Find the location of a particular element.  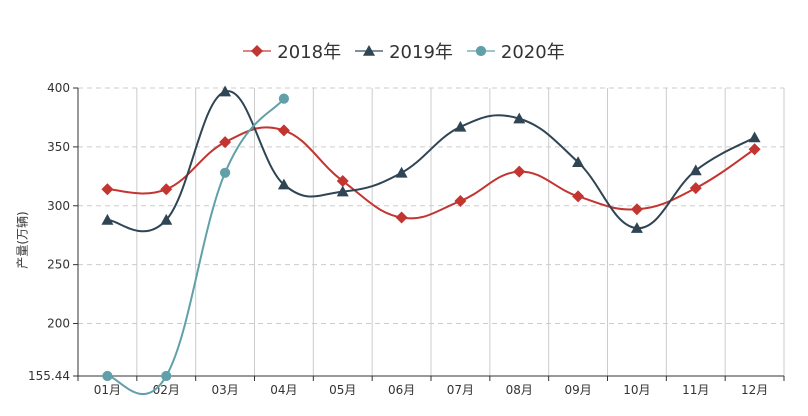

x-tick-label: 02月 is located at coordinates (166, 390).